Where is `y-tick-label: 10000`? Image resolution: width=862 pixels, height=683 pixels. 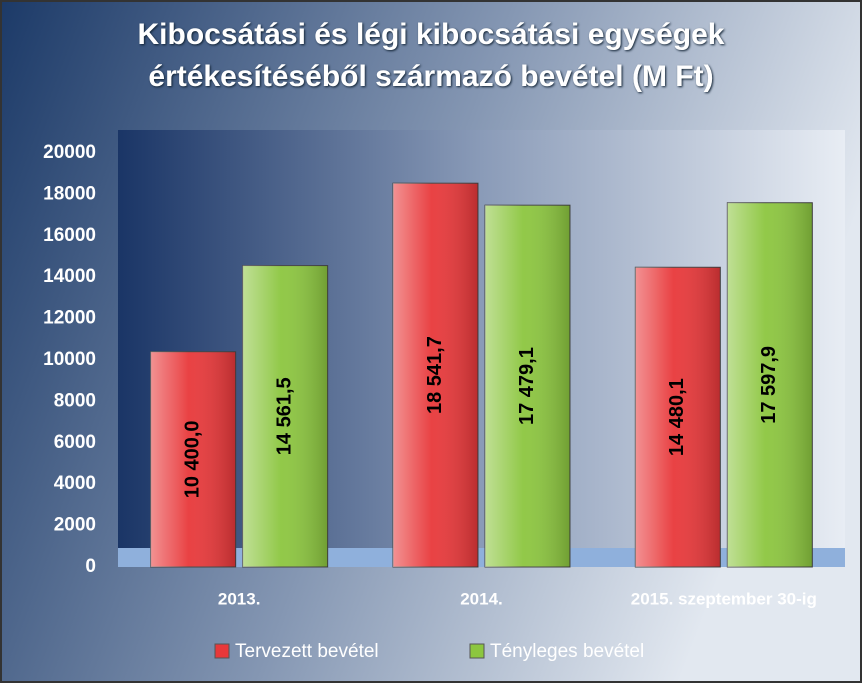 y-tick-label: 10000 is located at coordinates (69, 359).